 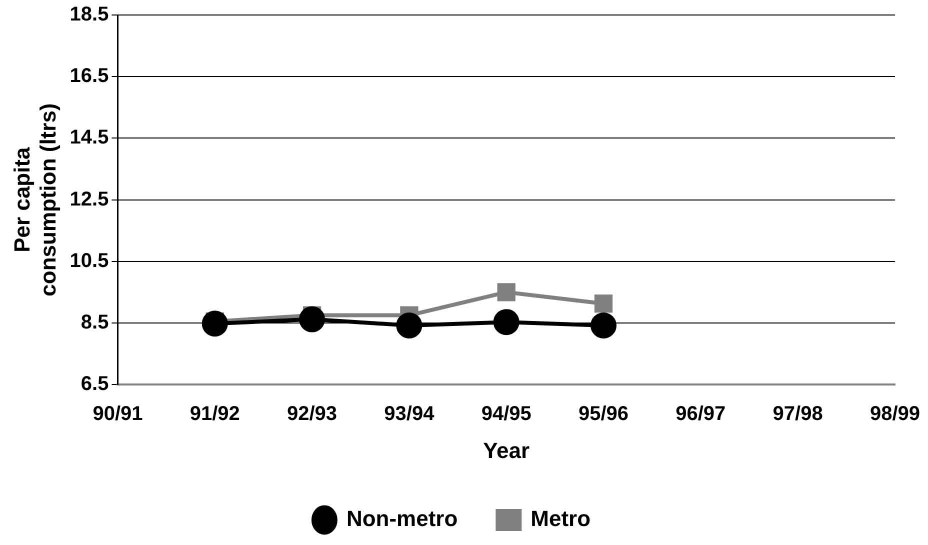 I want to click on legend-label: Metro, so click(x=560, y=519).